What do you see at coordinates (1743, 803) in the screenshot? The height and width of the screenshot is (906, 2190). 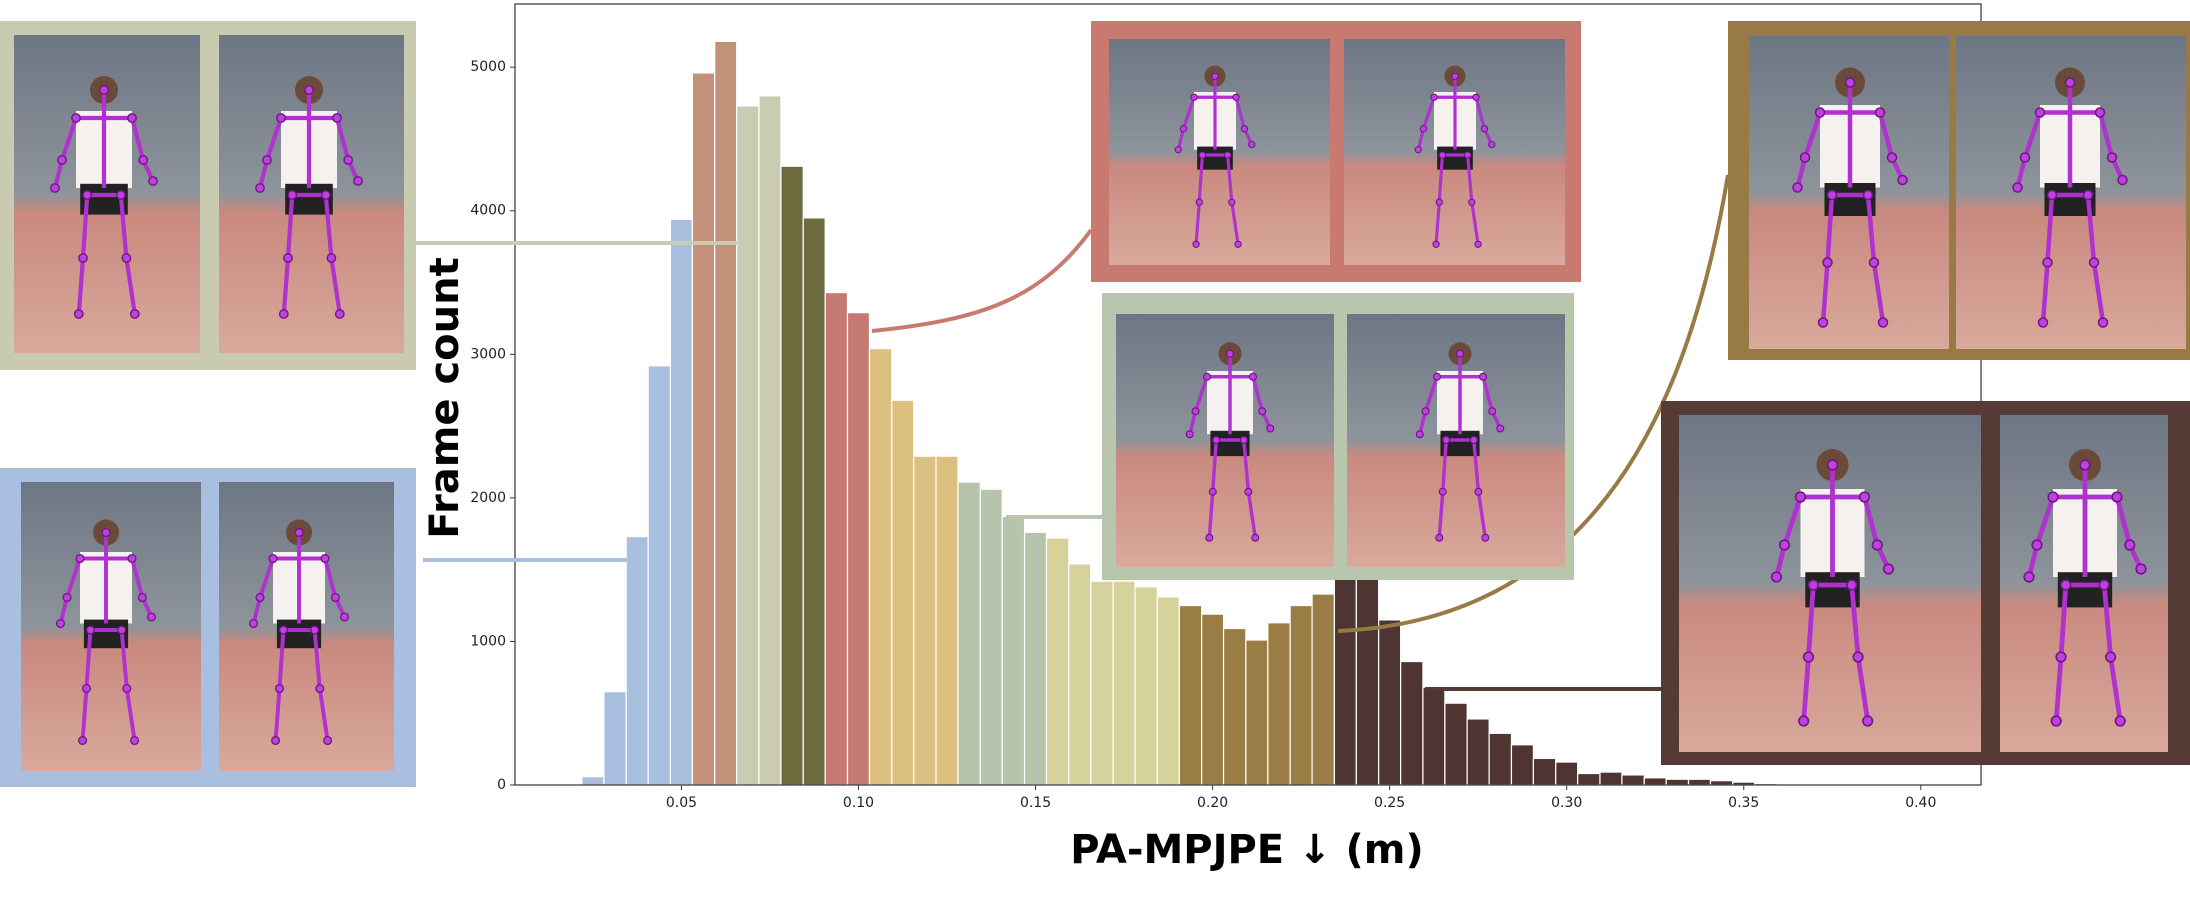 I see `x-tick-label: 0.35` at bounding box center [1743, 803].